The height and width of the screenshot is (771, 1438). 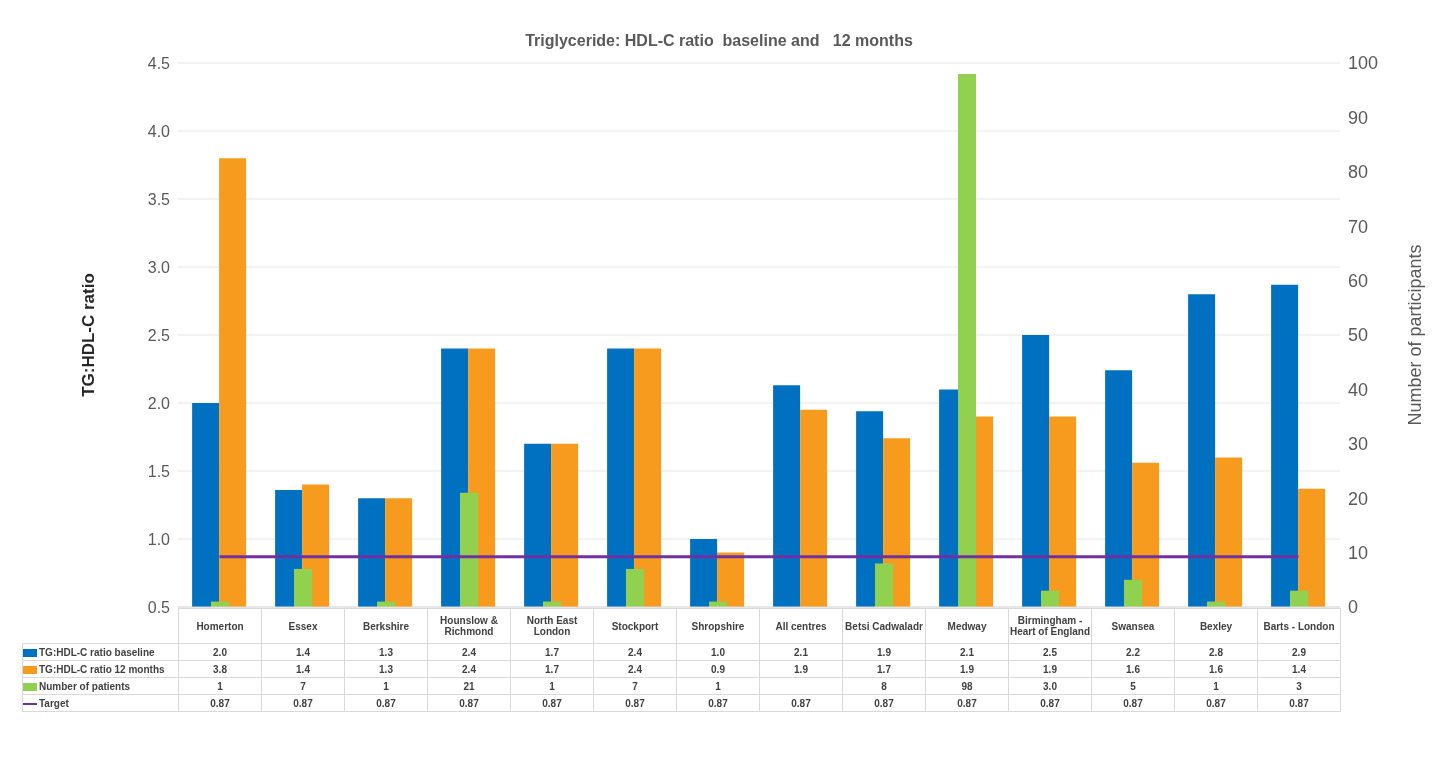 I want to click on data-label: 1.0, so click(x=718, y=652).